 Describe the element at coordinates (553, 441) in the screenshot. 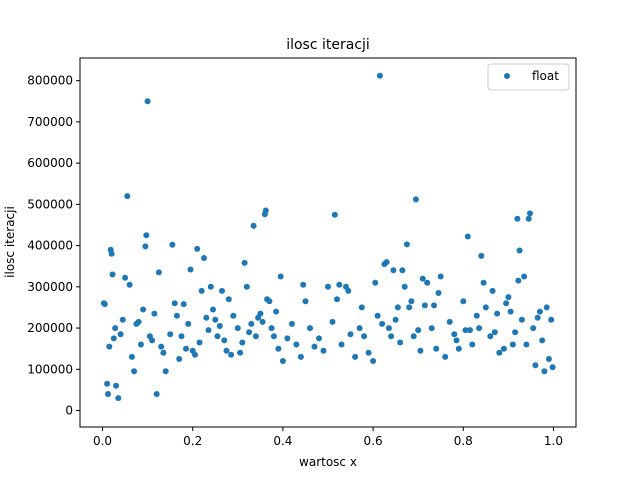

I see `x-tick-label: 1.0` at that location.